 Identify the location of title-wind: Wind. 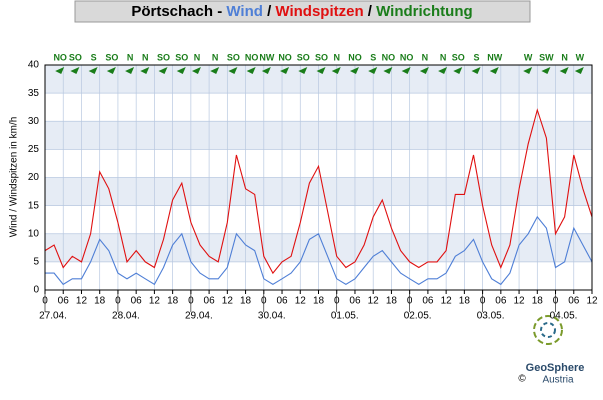
(244, 11).